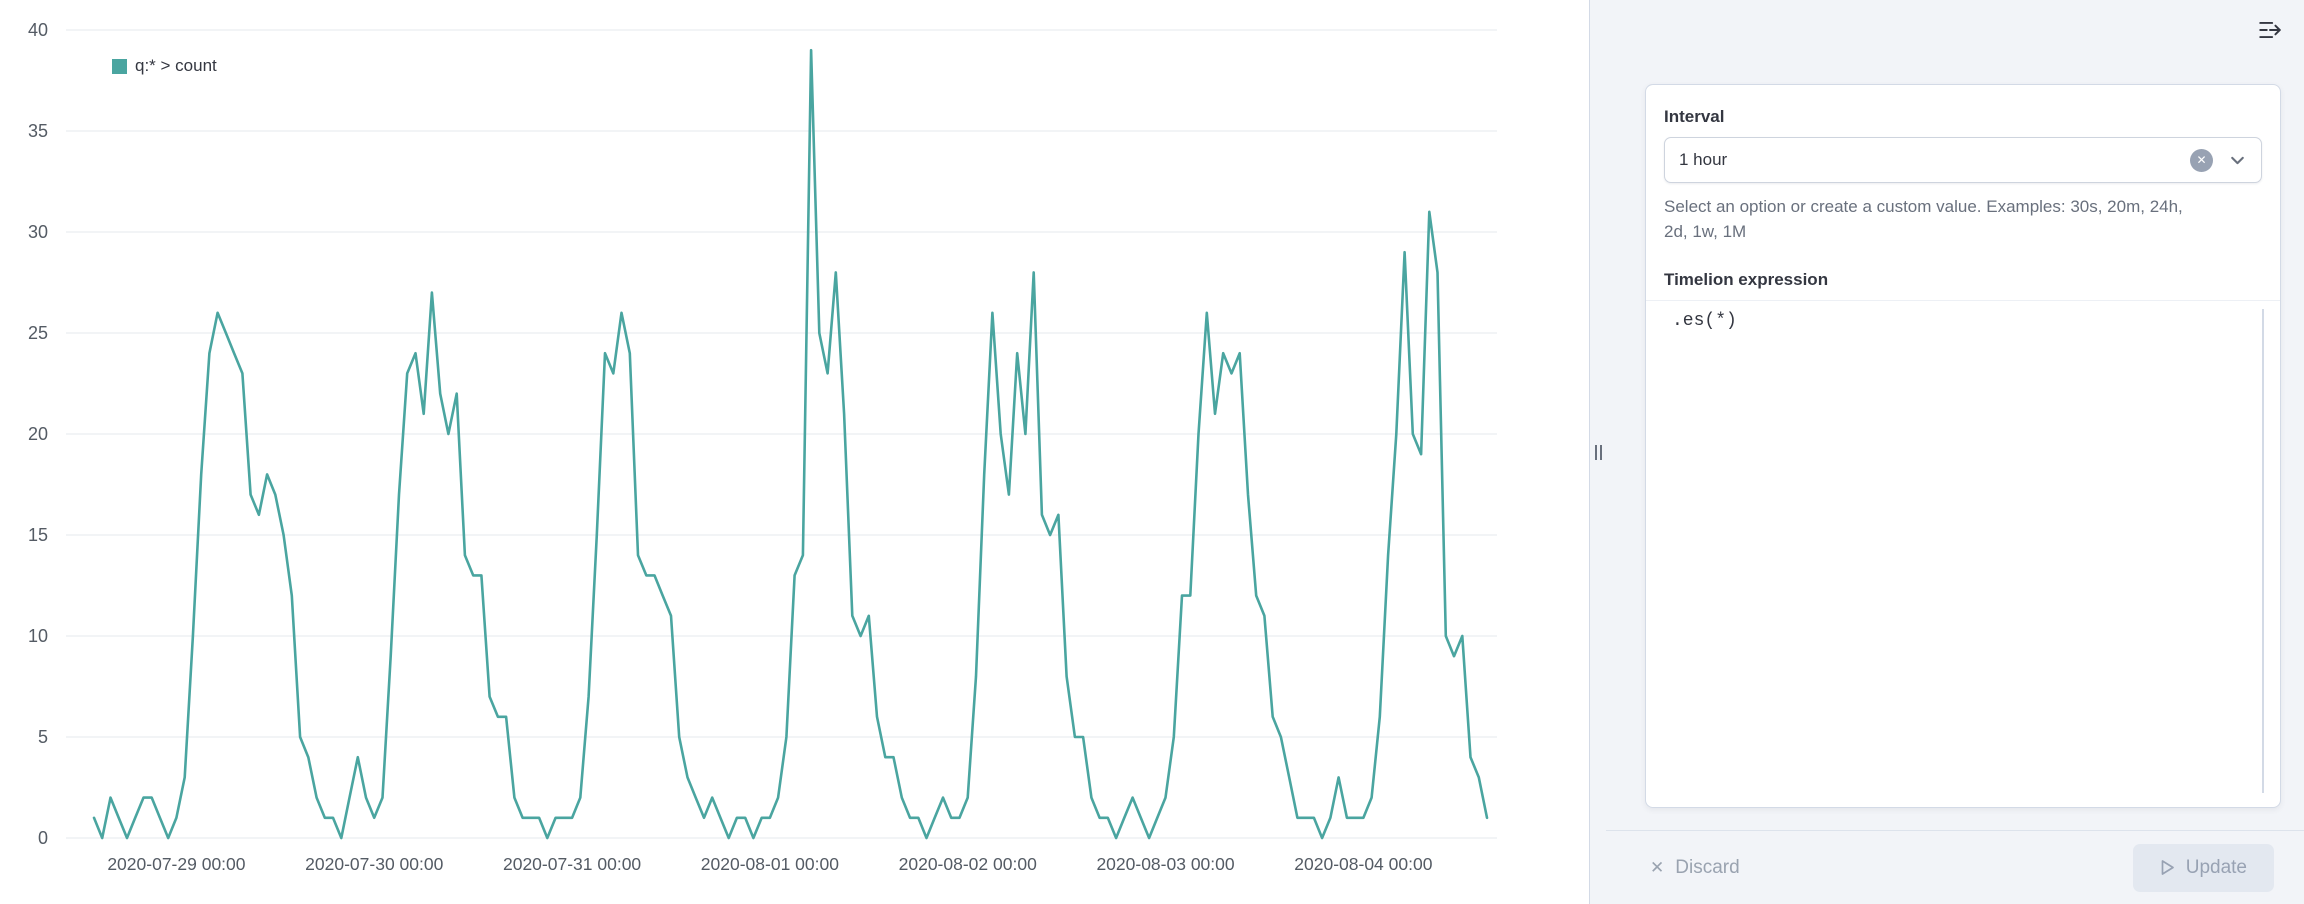 The image size is (2304, 904). What do you see at coordinates (38, 636) in the screenshot?
I see `svg-text: 10` at bounding box center [38, 636].